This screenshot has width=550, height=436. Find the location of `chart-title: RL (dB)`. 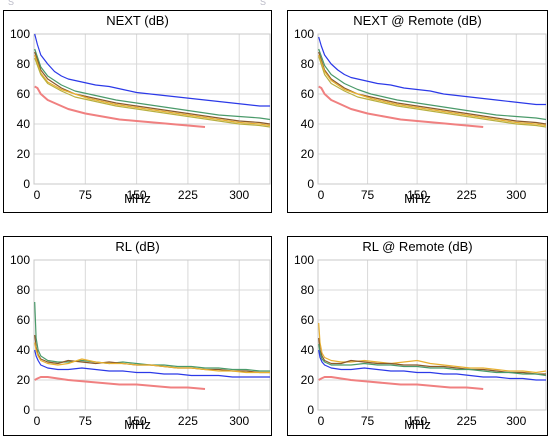

chart-title: RL (dB) is located at coordinates (137, 246).